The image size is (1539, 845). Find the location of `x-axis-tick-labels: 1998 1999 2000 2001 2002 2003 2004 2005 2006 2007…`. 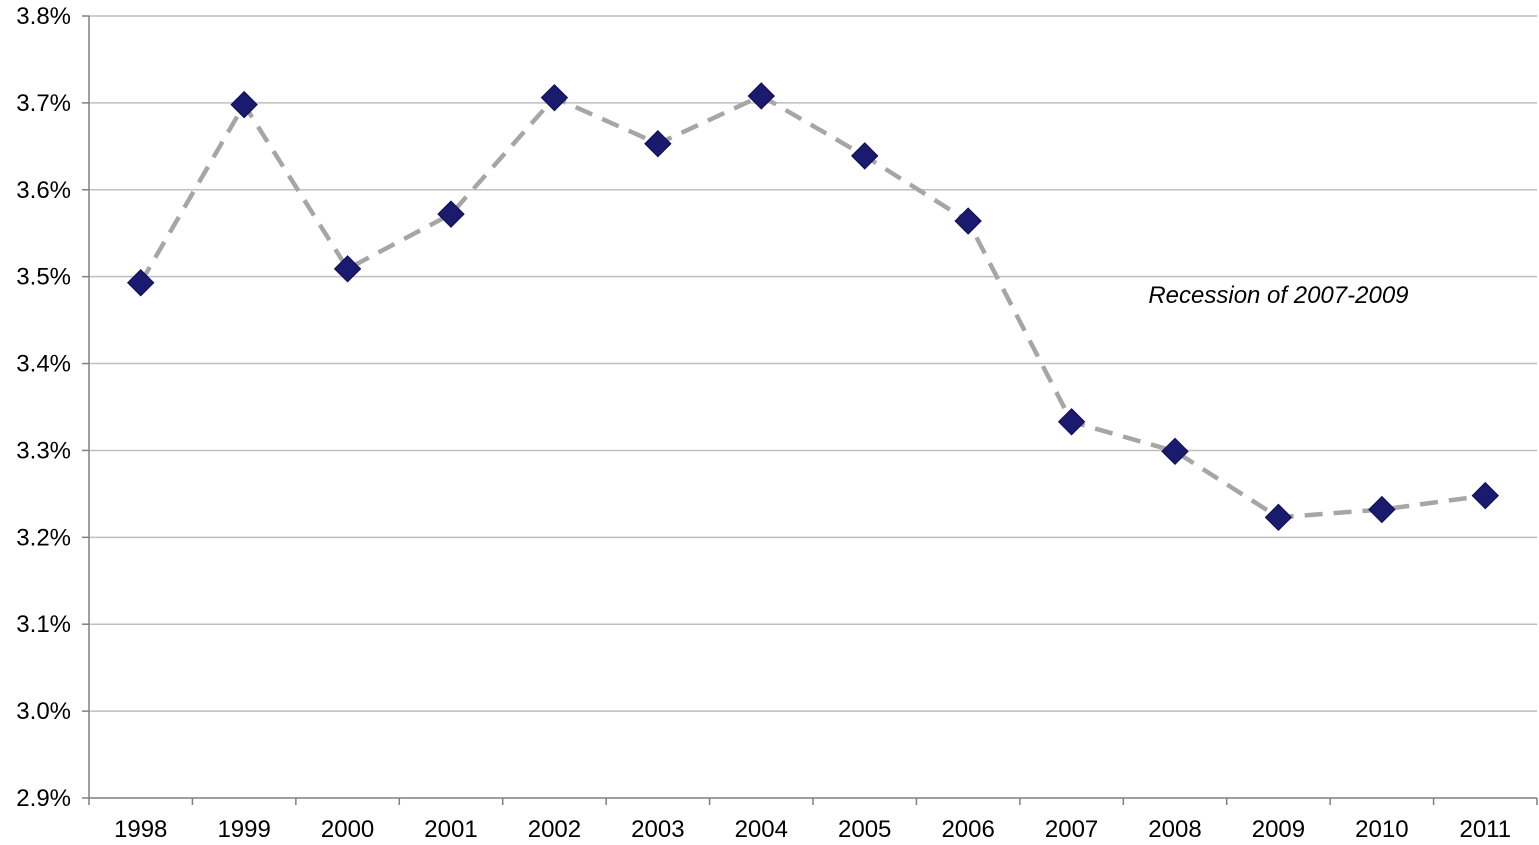

x-axis-tick-labels: 1998 1999 2000 2001 2002 2003 2004 2005 2006 2007… is located at coordinates (812, 829).